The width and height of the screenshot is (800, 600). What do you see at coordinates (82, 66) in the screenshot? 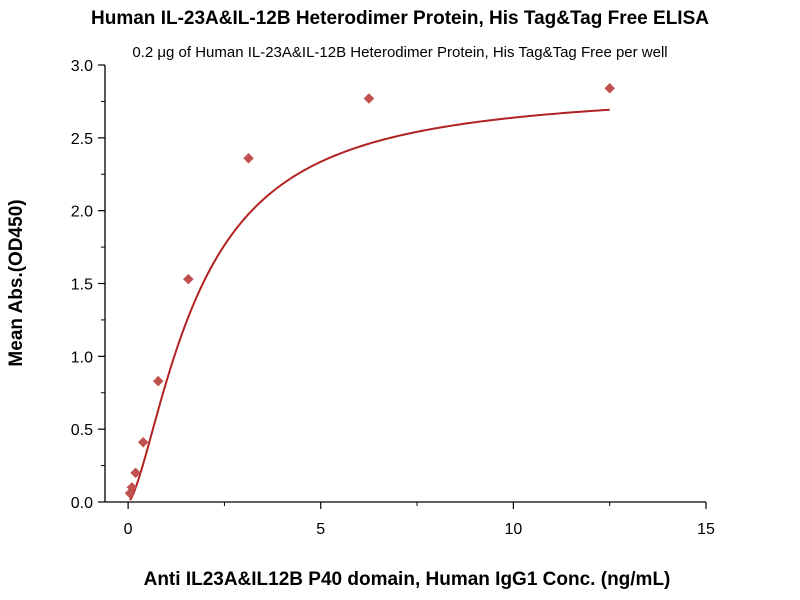
I see `y-tick-label: 3.0` at bounding box center [82, 66].